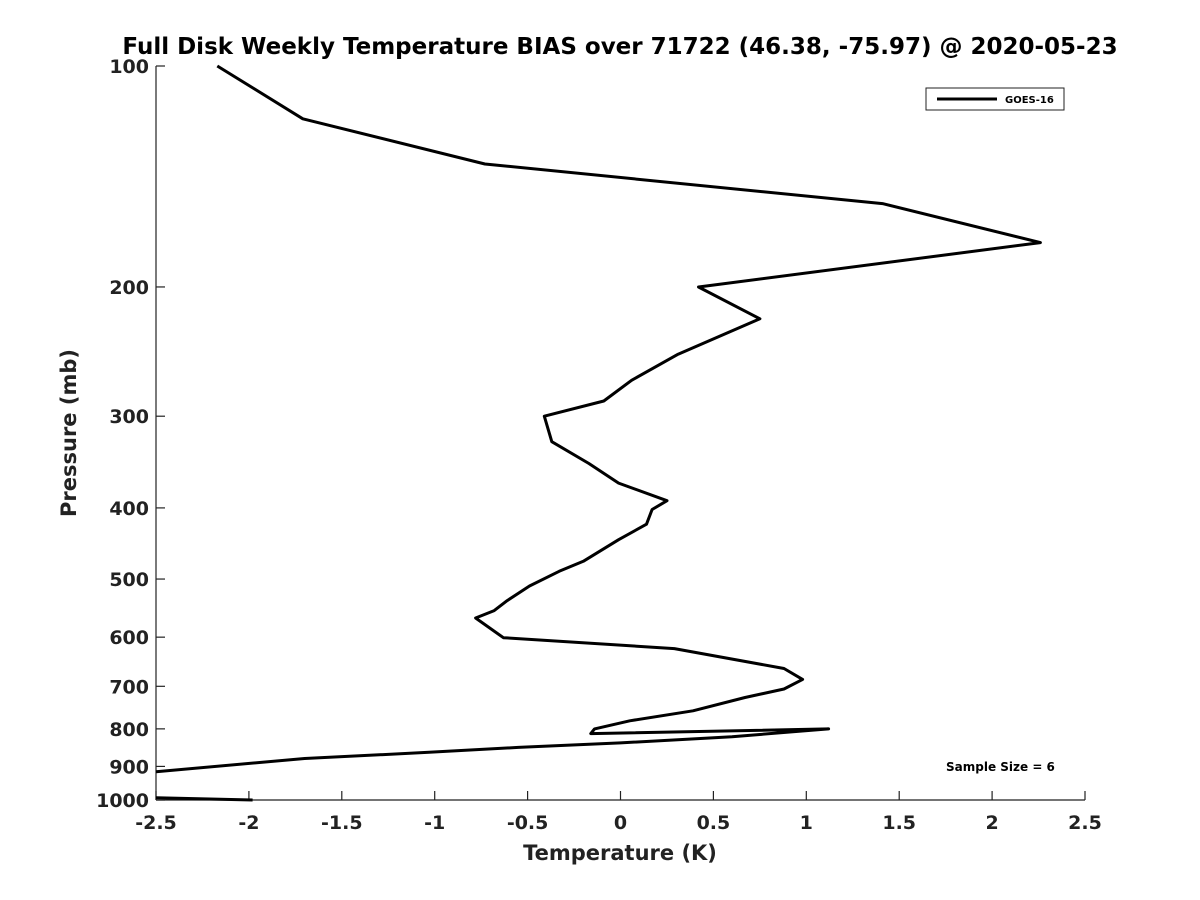 This screenshot has width=1200, height=900. I want to click on y-tick-label: 400, so click(129, 509).